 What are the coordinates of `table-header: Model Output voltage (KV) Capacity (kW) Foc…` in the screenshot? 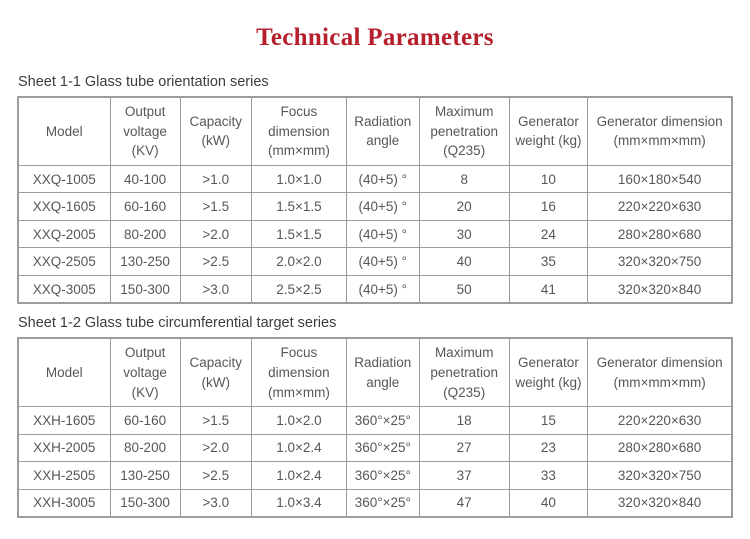 It's located at (375, 131).